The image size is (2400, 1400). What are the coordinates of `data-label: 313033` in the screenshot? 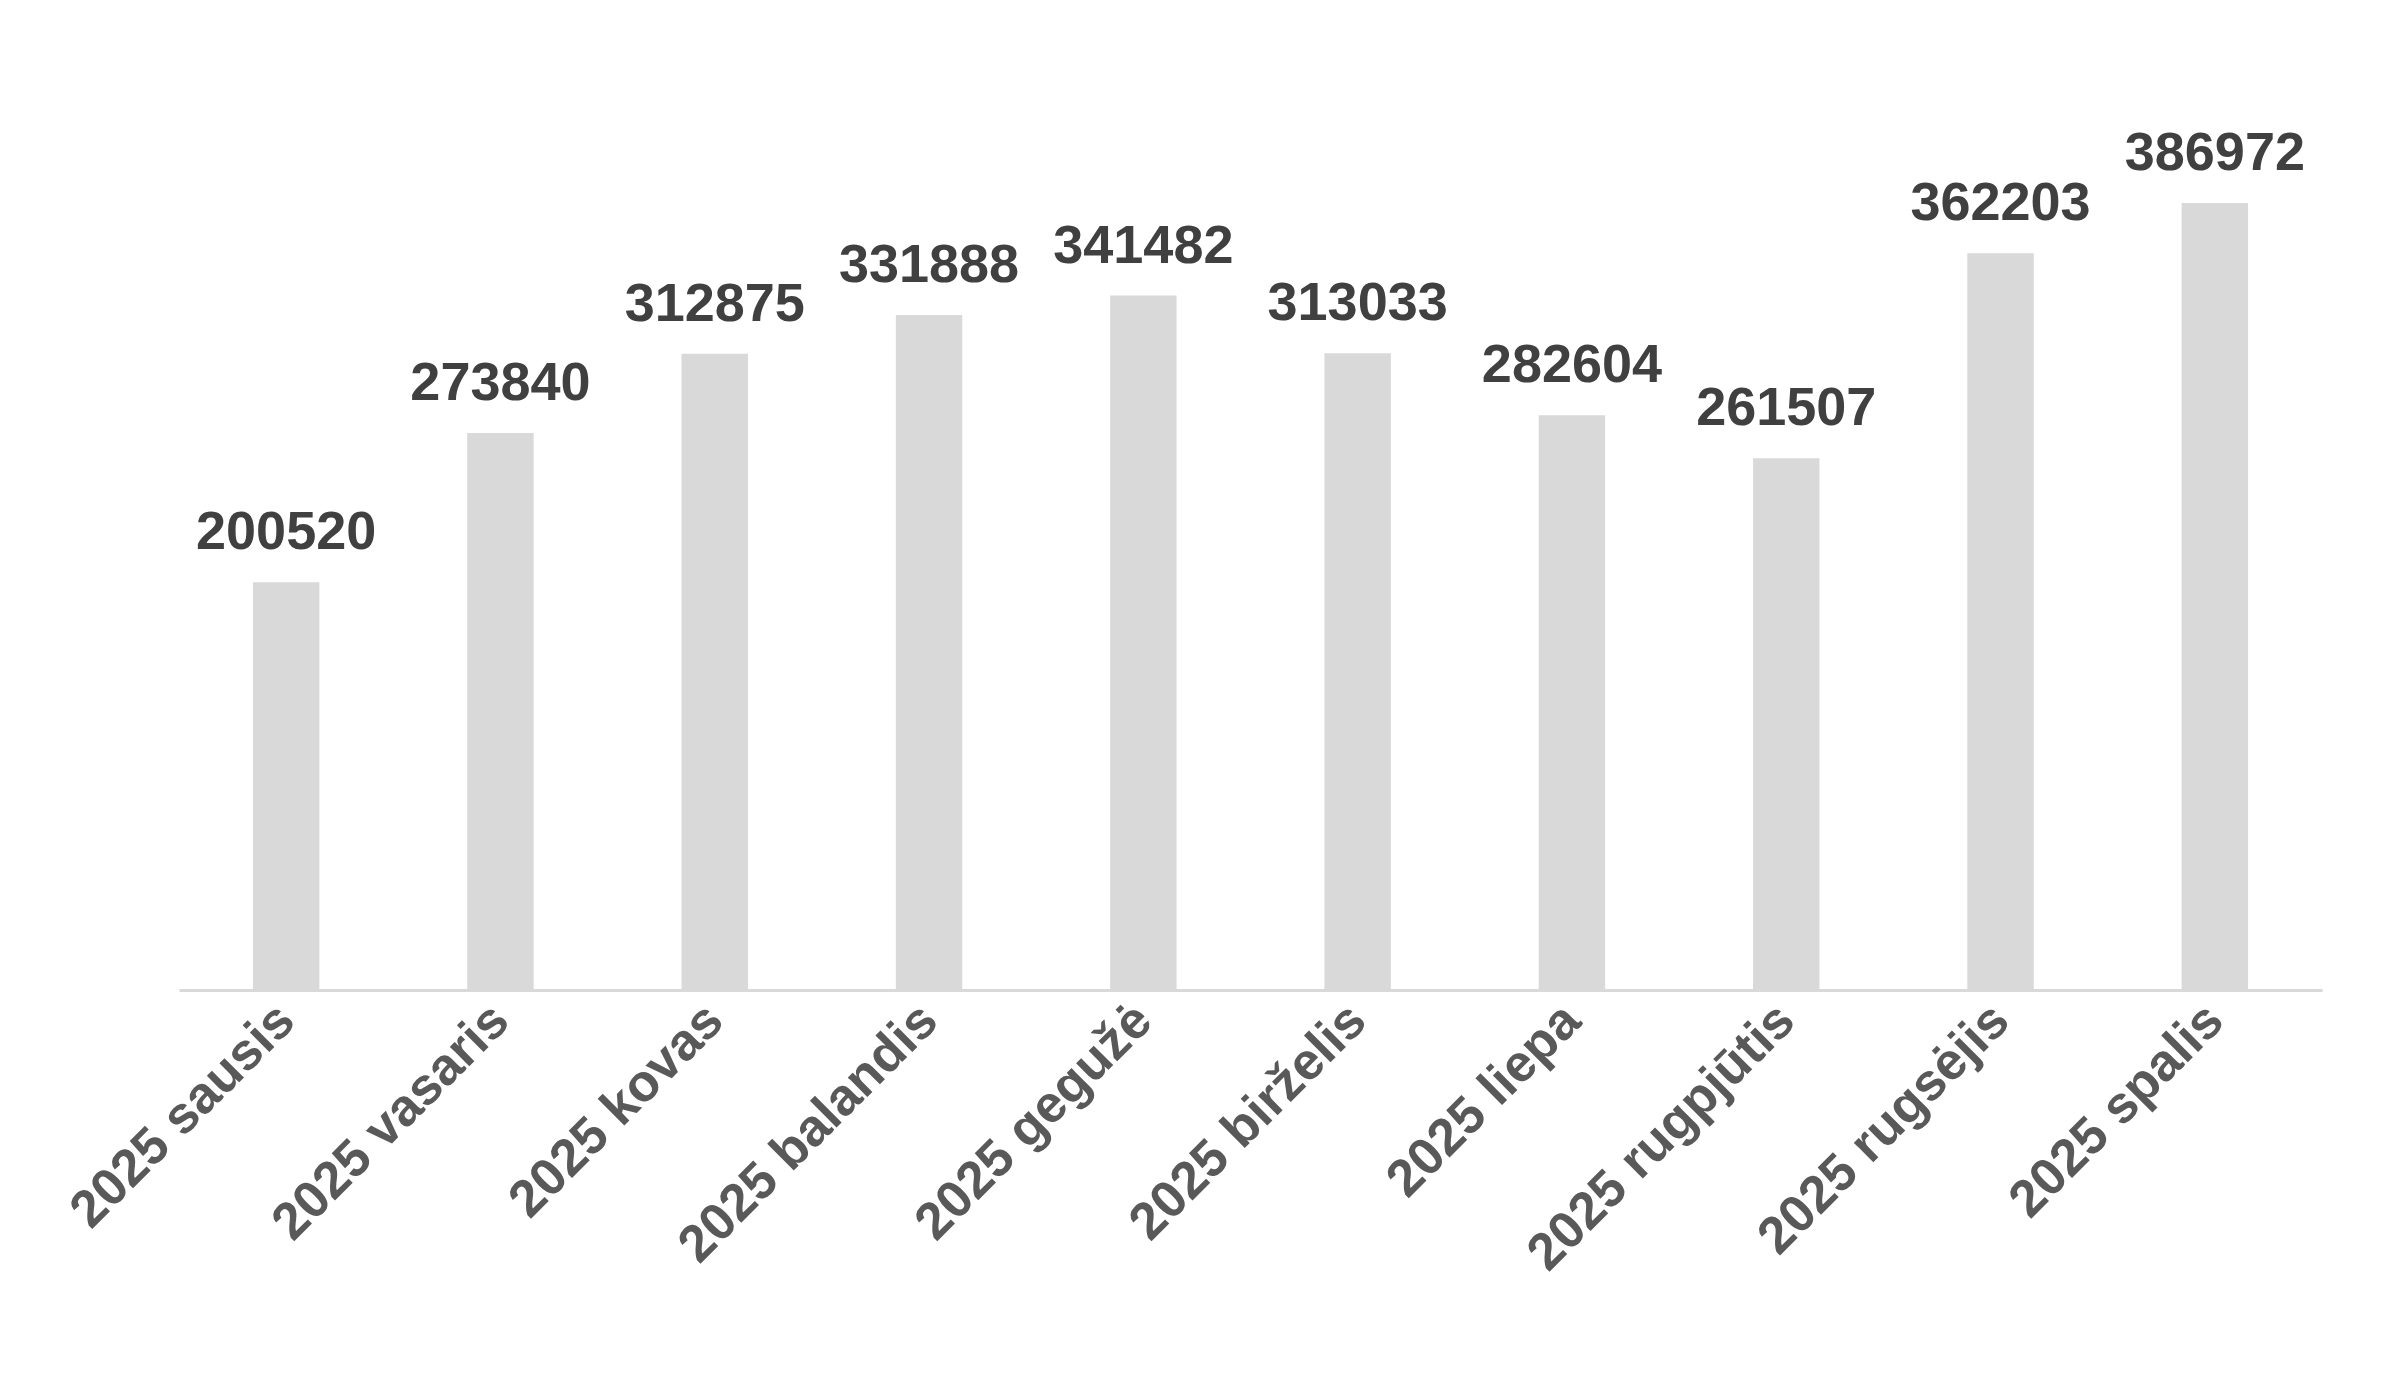 It's located at (1357, 301).